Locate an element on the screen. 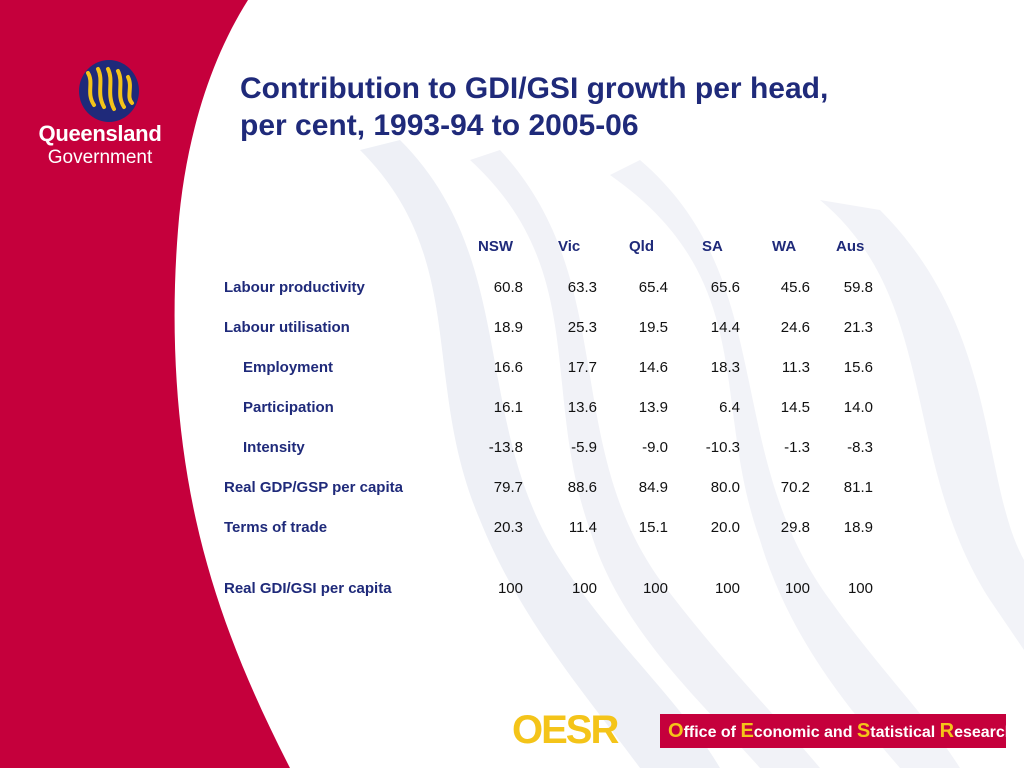  row-label: Participation is located at coordinates (288, 407).